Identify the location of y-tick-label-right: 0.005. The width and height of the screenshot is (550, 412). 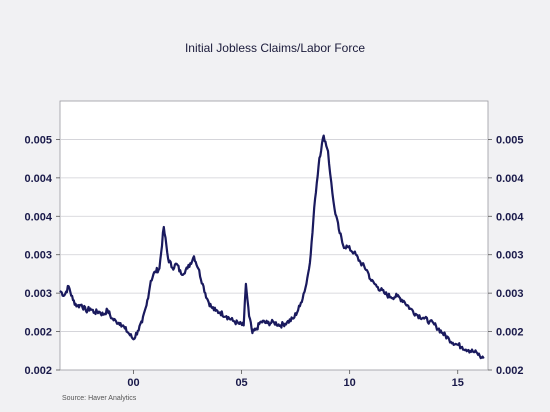
(510, 140).